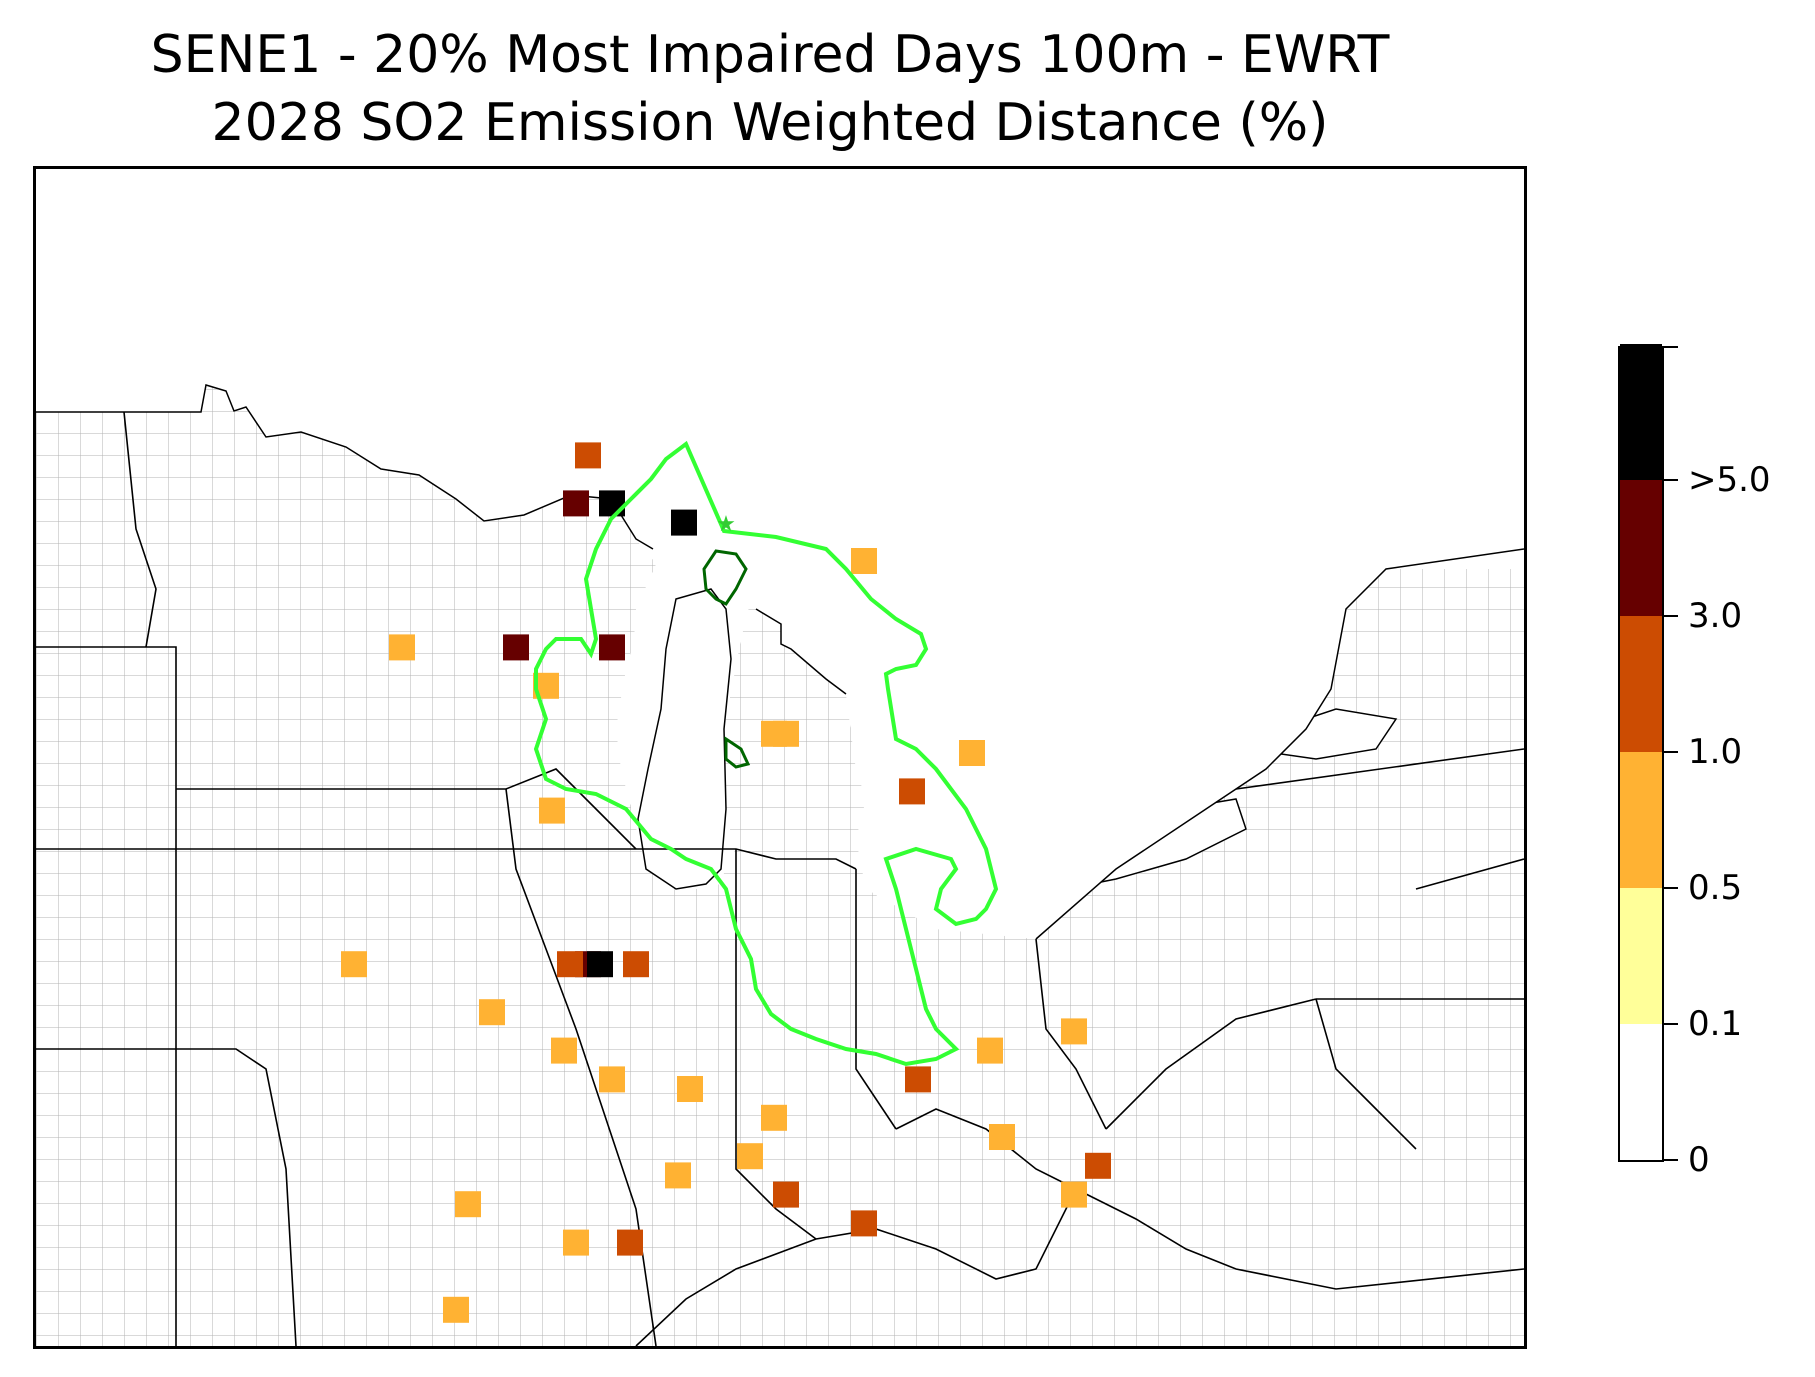  I want to click on colorbar-label: 0, so click(1699, 1160).